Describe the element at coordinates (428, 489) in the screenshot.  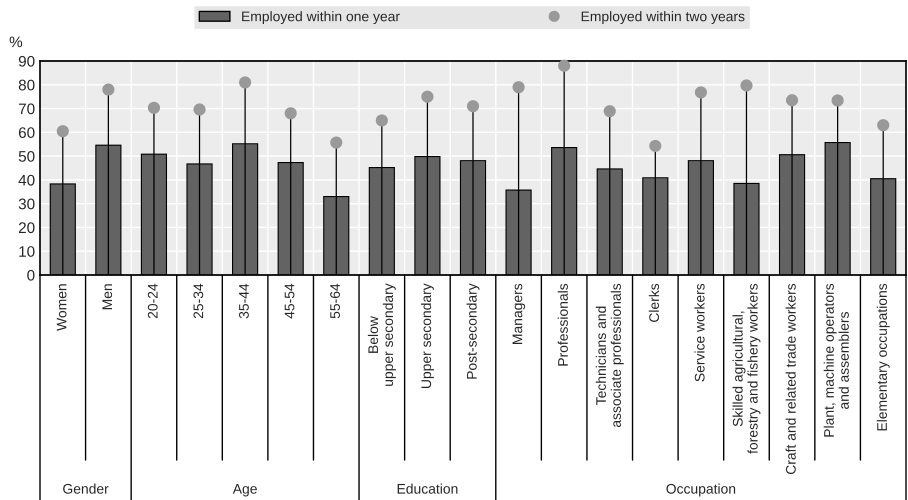
I see `text: Education` at that location.